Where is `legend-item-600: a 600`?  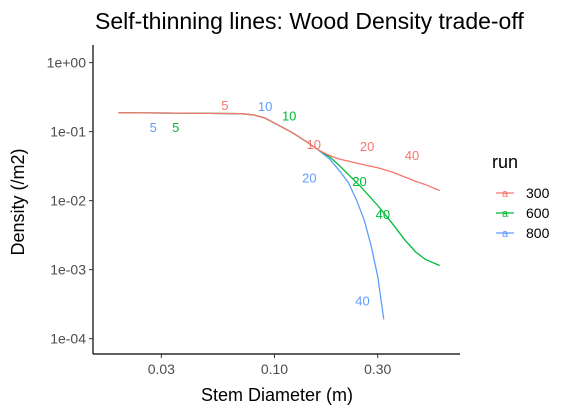
legend-item-600: a 600 is located at coordinates (523, 213).